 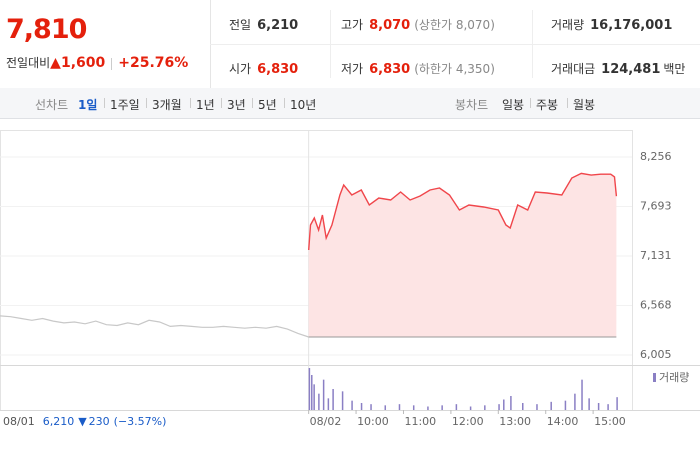 What do you see at coordinates (390, 25) in the screenshot?
I see `stat-value: 8,070` at bounding box center [390, 25].